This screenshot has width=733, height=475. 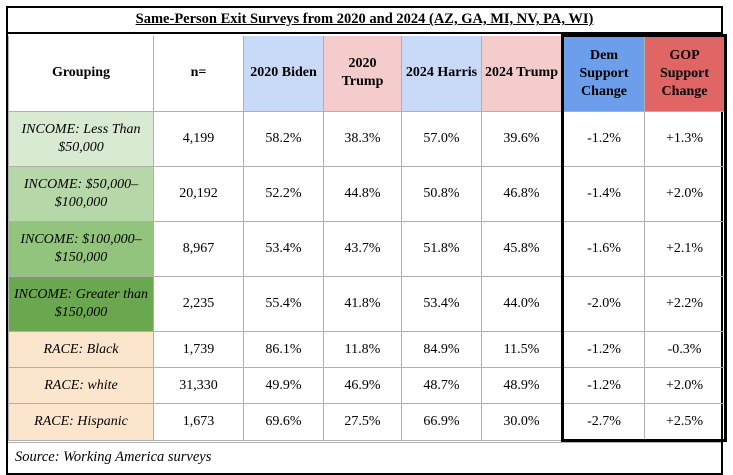 What do you see at coordinates (198, 249) in the screenshot?
I see `cell-n: 8,967` at bounding box center [198, 249].